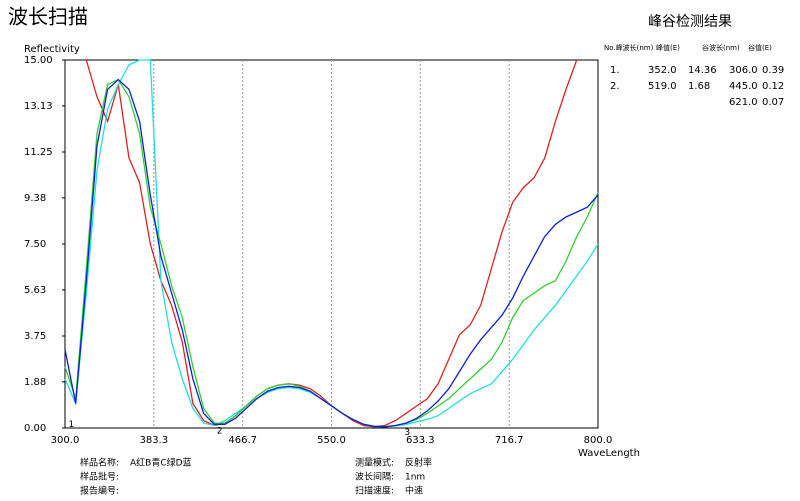 The height and width of the screenshot is (501, 800). What do you see at coordinates (374, 477) in the screenshot?
I see `info-text: 波长间隔:` at bounding box center [374, 477].